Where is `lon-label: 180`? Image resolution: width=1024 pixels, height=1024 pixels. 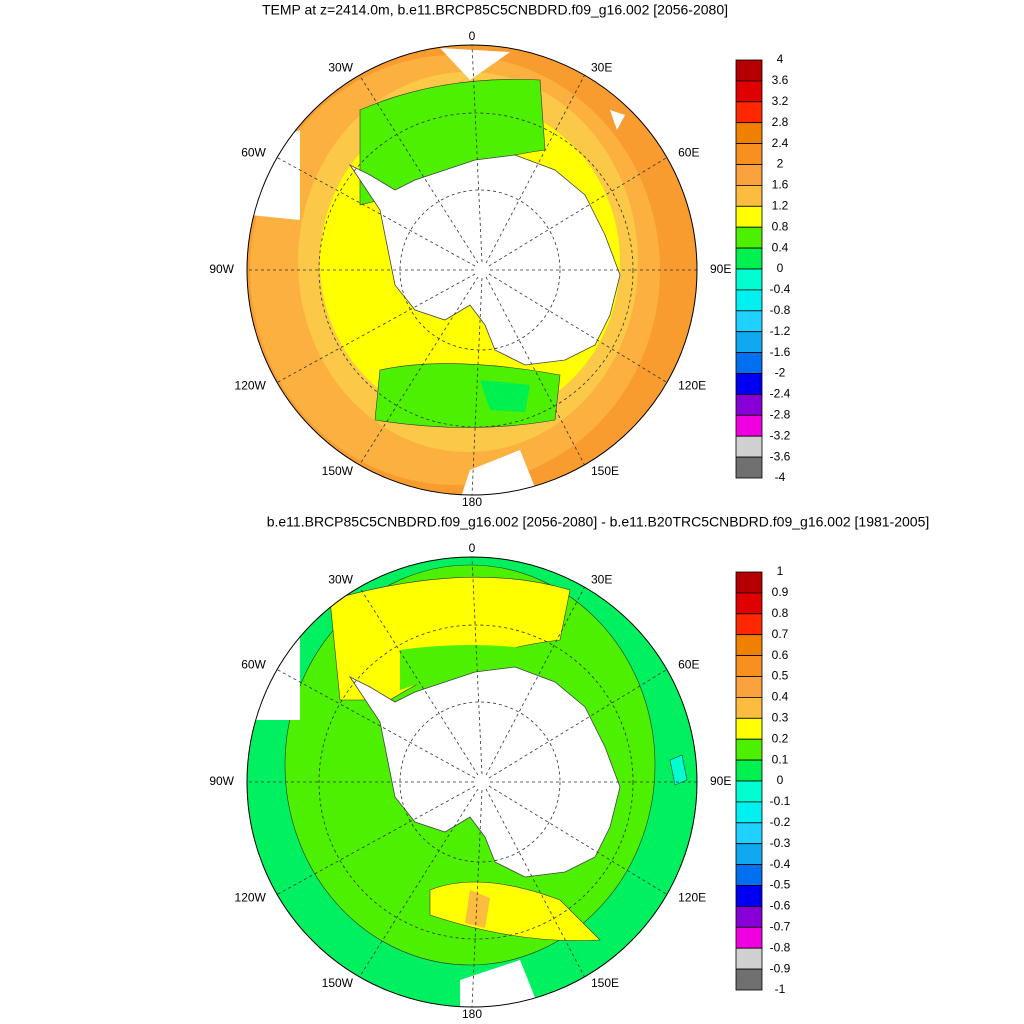
lon-label: 180 is located at coordinates (472, 502).